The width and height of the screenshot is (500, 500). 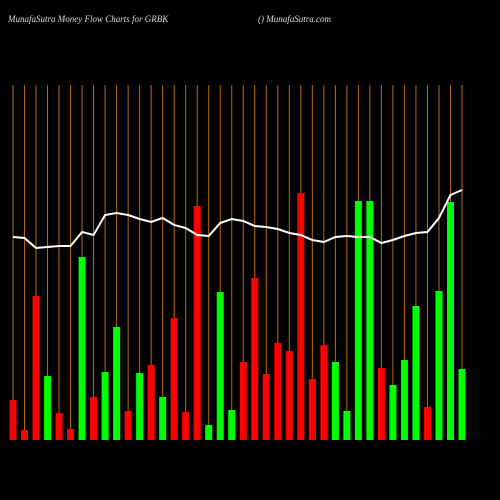 What do you see at coordinates (294, 19) in the screenshot?
I see `chart-subtitle: () MunafaSutra.com` at bounding box center [294, 19].